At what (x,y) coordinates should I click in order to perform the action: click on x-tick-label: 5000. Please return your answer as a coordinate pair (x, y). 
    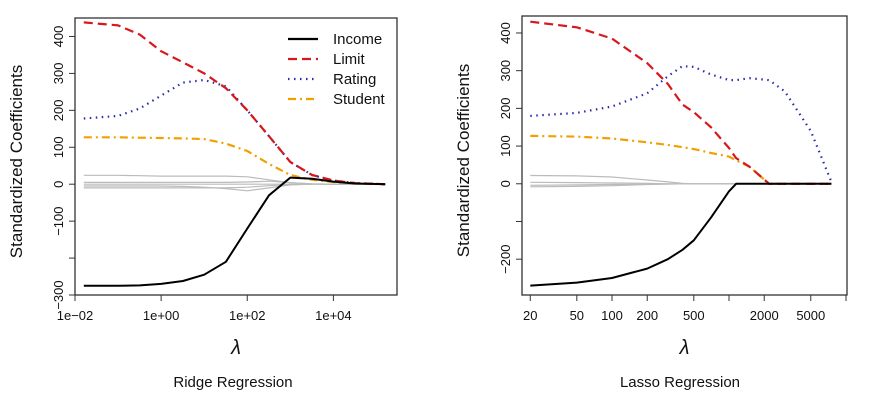
    Looking at the image, I should click on (810, 315).